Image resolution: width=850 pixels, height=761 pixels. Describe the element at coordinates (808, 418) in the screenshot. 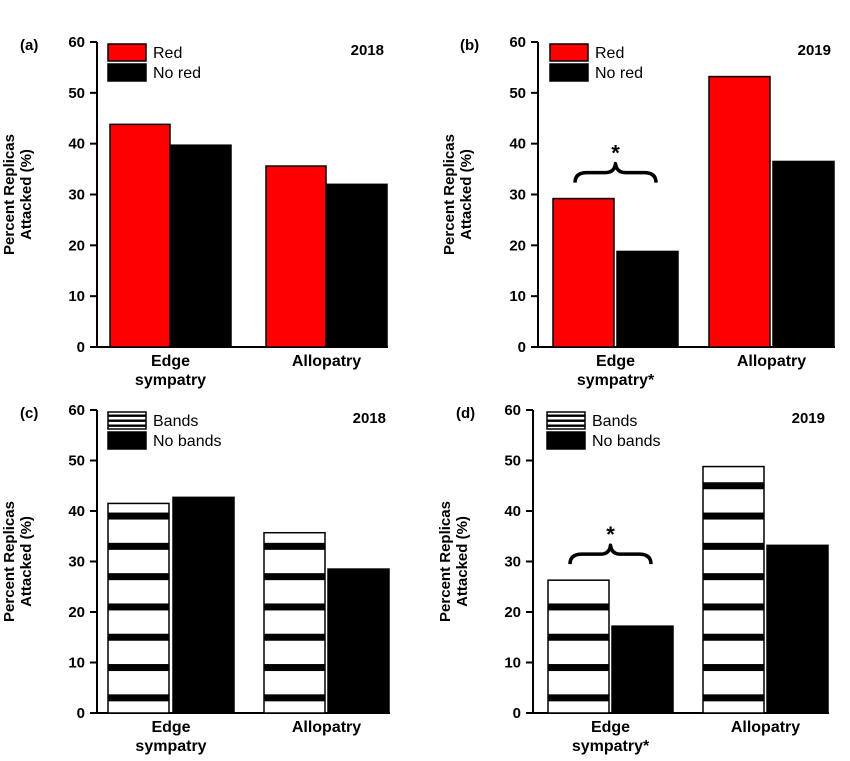

I see `year-label: 2019` at that location.